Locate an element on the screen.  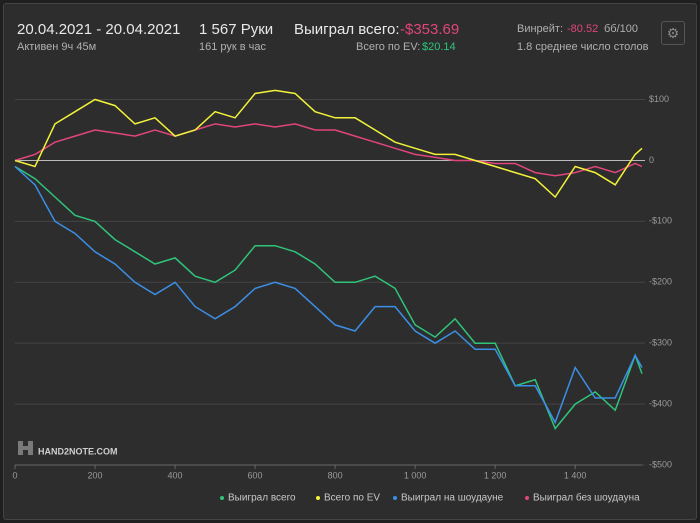
y-tick-label: -$200 is located at coordinates (660, 282).